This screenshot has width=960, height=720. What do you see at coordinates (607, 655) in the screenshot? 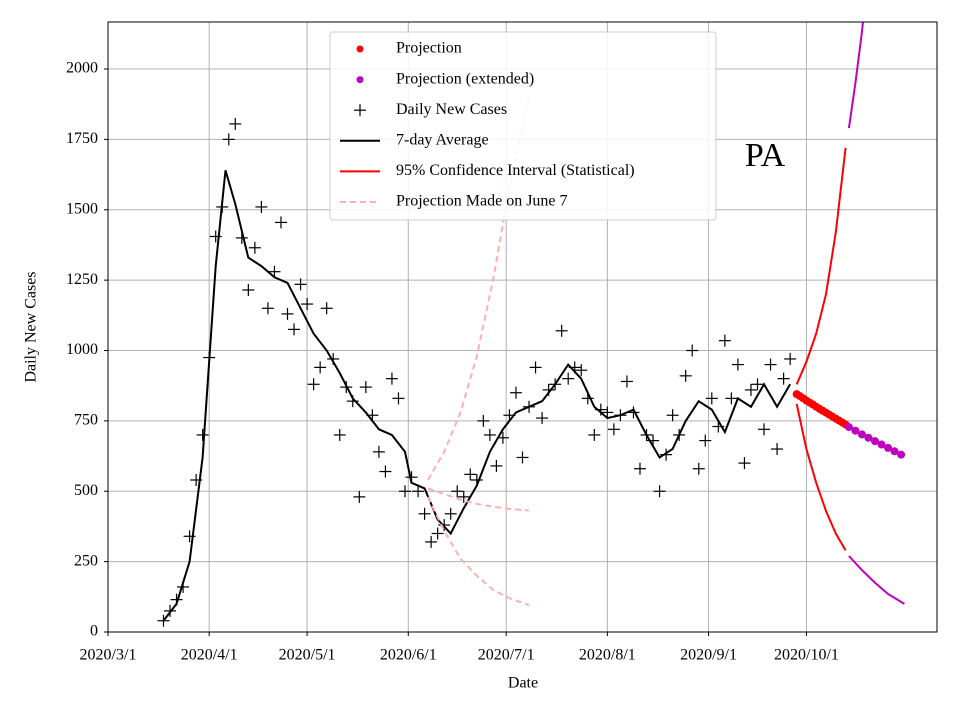
I see `x-tick-label: 2020/8/1` at bounding box center [607, 655].